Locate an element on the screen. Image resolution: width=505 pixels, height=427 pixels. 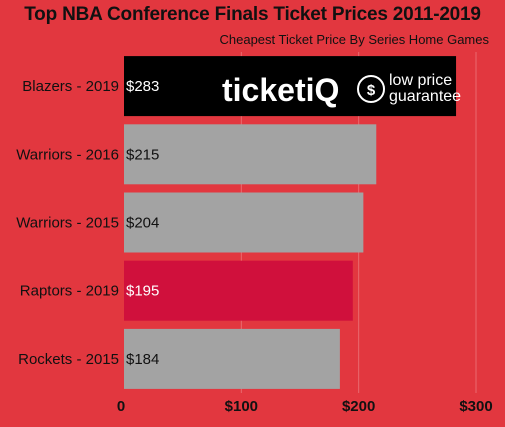
value-labels: $283 $215 $204 $195 $184 is located at coordinates (142, 223).